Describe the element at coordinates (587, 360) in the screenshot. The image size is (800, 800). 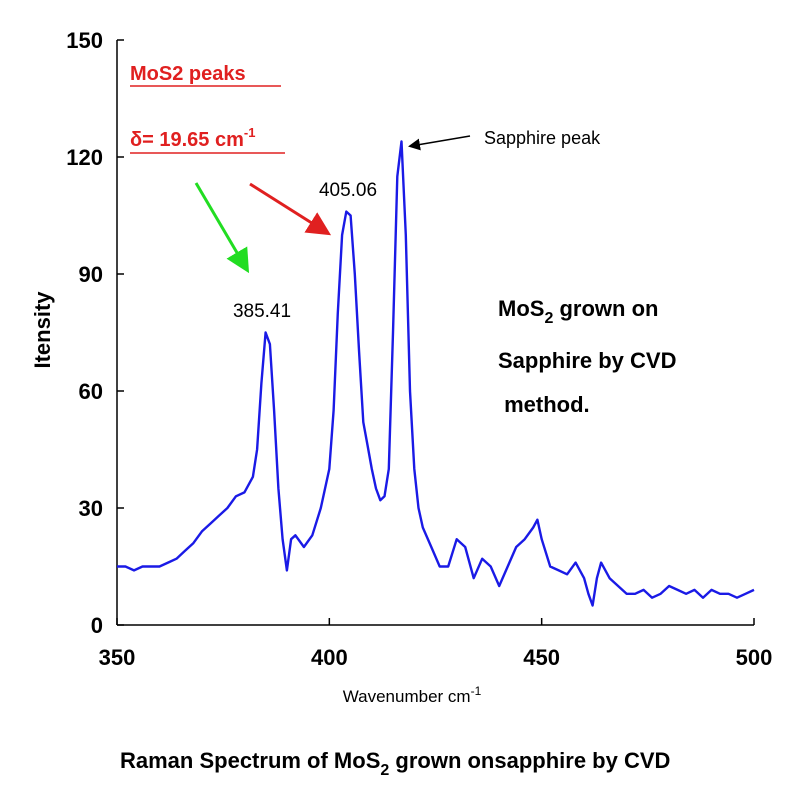
I see `note-line-2: Sapphire by CVD` at that location.